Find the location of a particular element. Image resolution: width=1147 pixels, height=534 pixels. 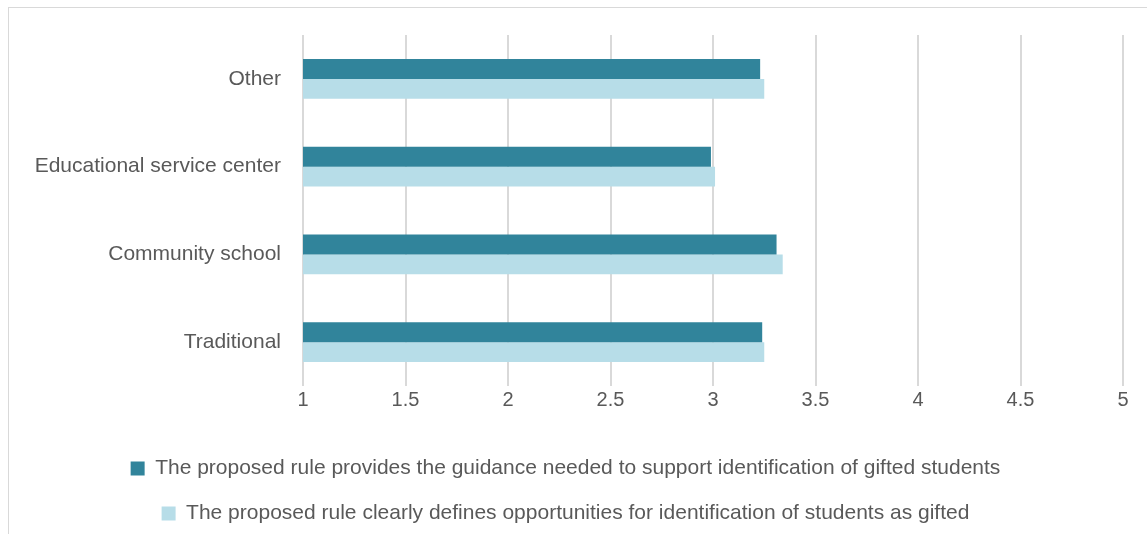

y-tick-label: Community school is located at coordinates (194, 253).